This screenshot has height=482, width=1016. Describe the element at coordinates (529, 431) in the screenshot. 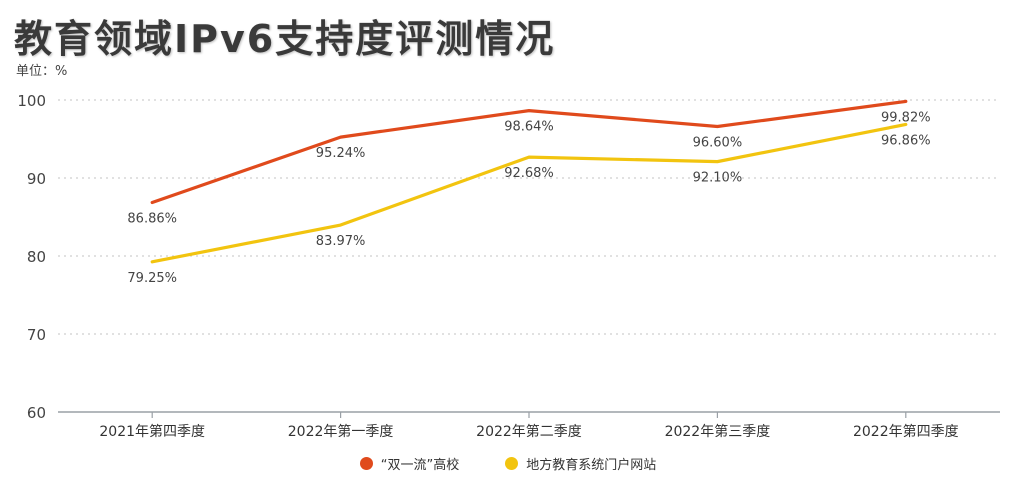

I see `x-tick-label: 2022年第二季度` at that location.